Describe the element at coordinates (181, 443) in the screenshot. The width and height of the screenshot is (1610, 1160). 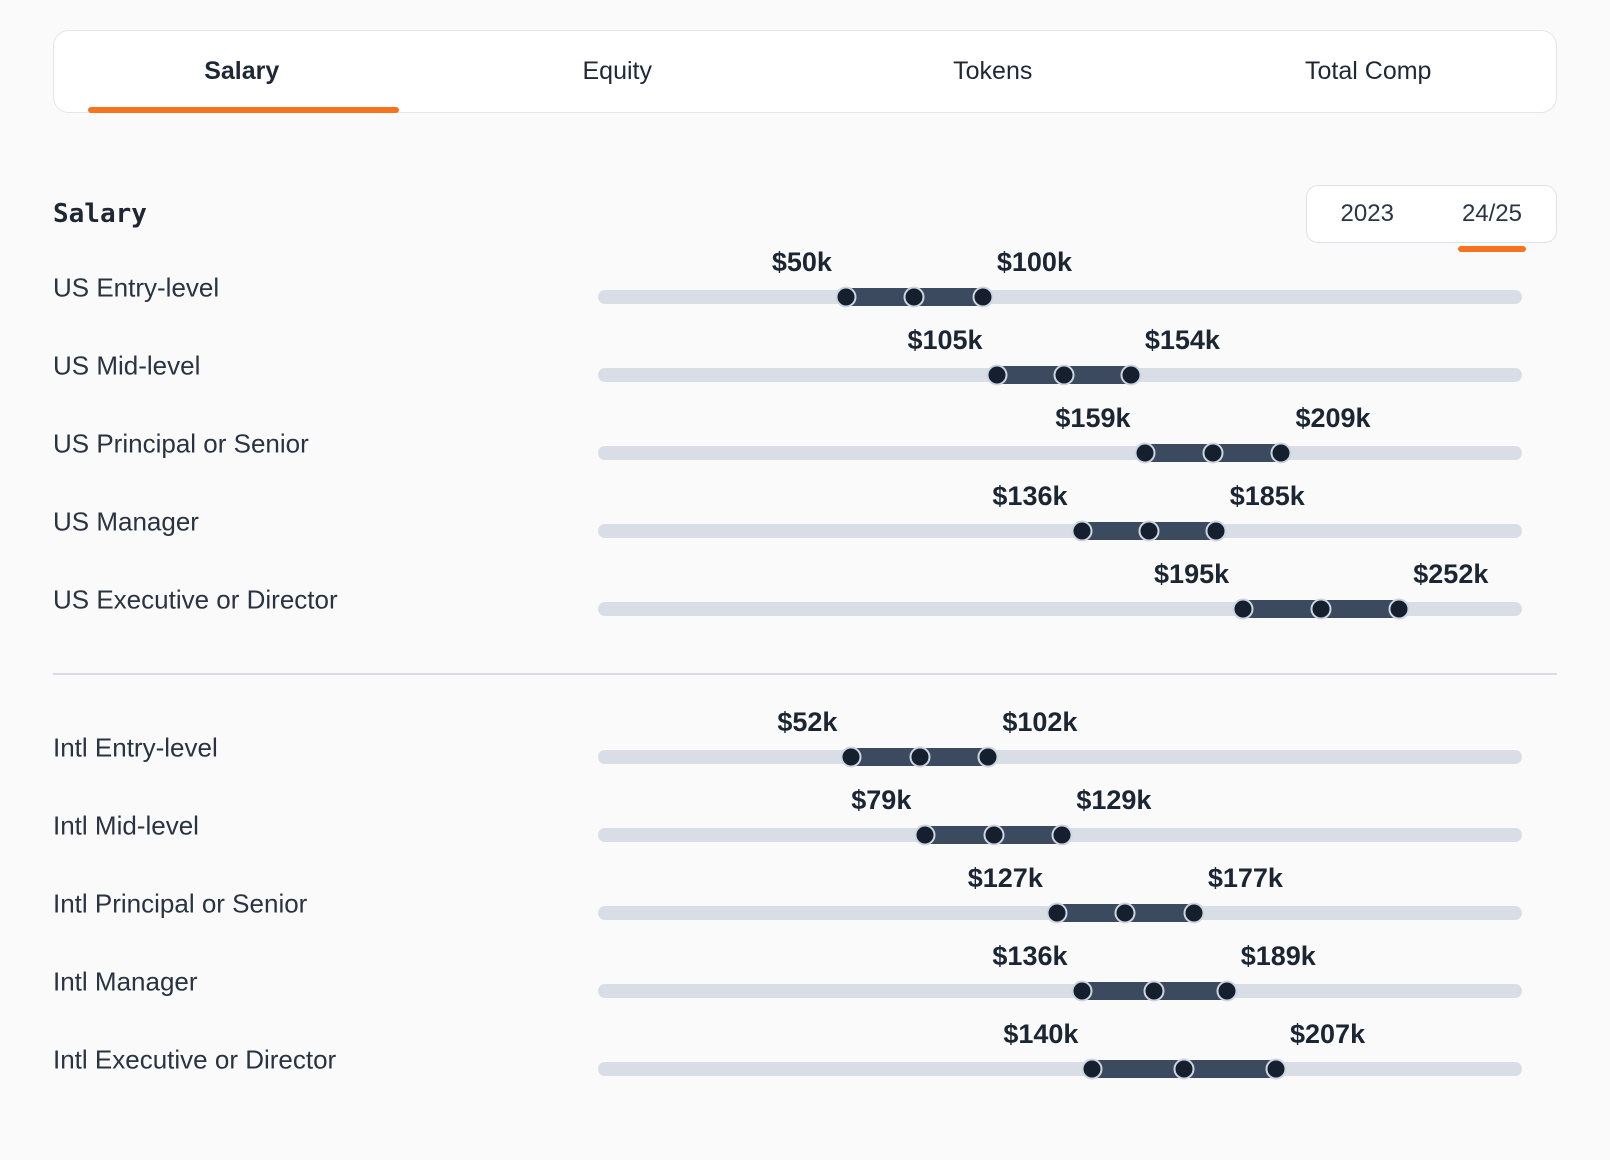
I see `row-label: US Principal or Senior` at that location.